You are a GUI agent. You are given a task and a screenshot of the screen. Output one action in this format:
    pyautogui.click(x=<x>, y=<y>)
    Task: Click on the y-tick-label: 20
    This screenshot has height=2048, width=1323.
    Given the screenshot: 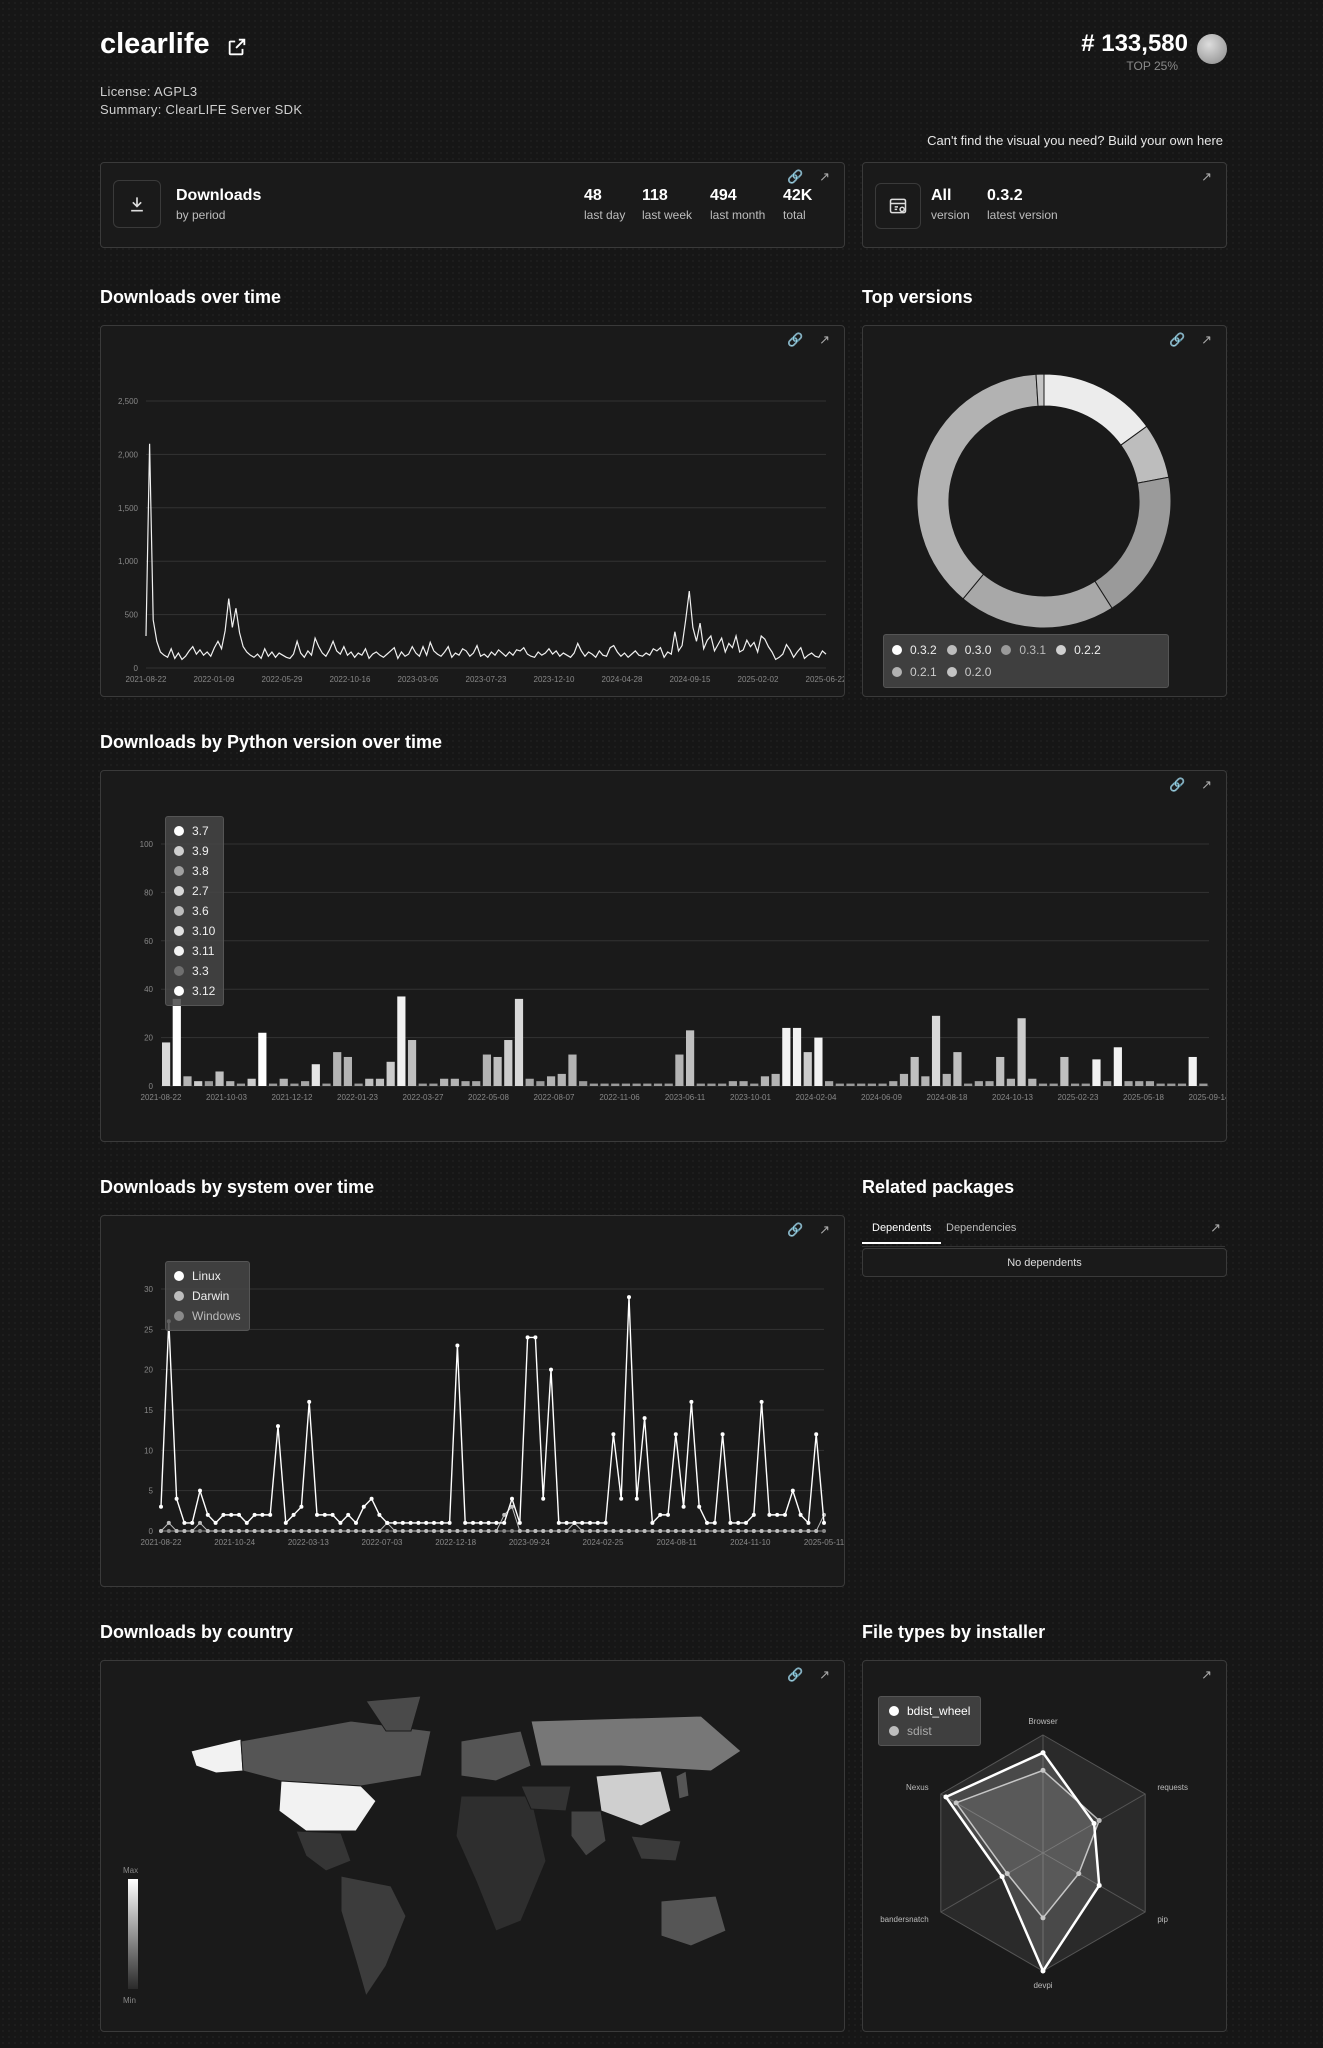 What is the action you would take?
    pyautogui.click(x=148, y=1038)
    